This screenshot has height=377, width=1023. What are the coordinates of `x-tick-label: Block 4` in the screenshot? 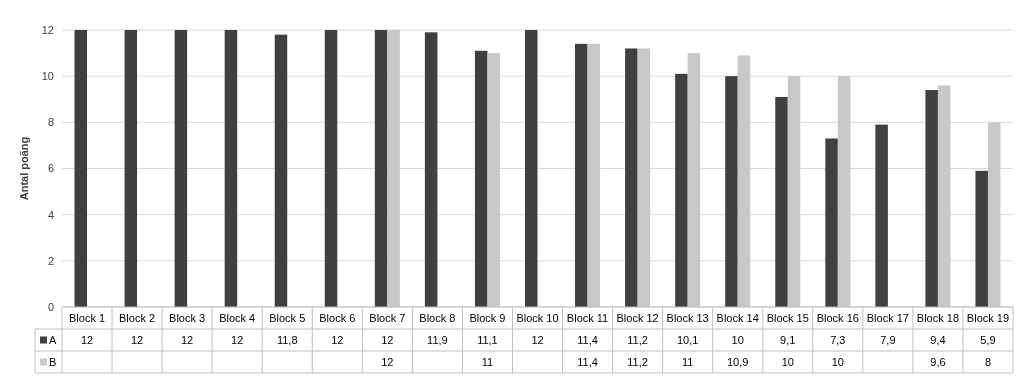 It's located at (237, 317).